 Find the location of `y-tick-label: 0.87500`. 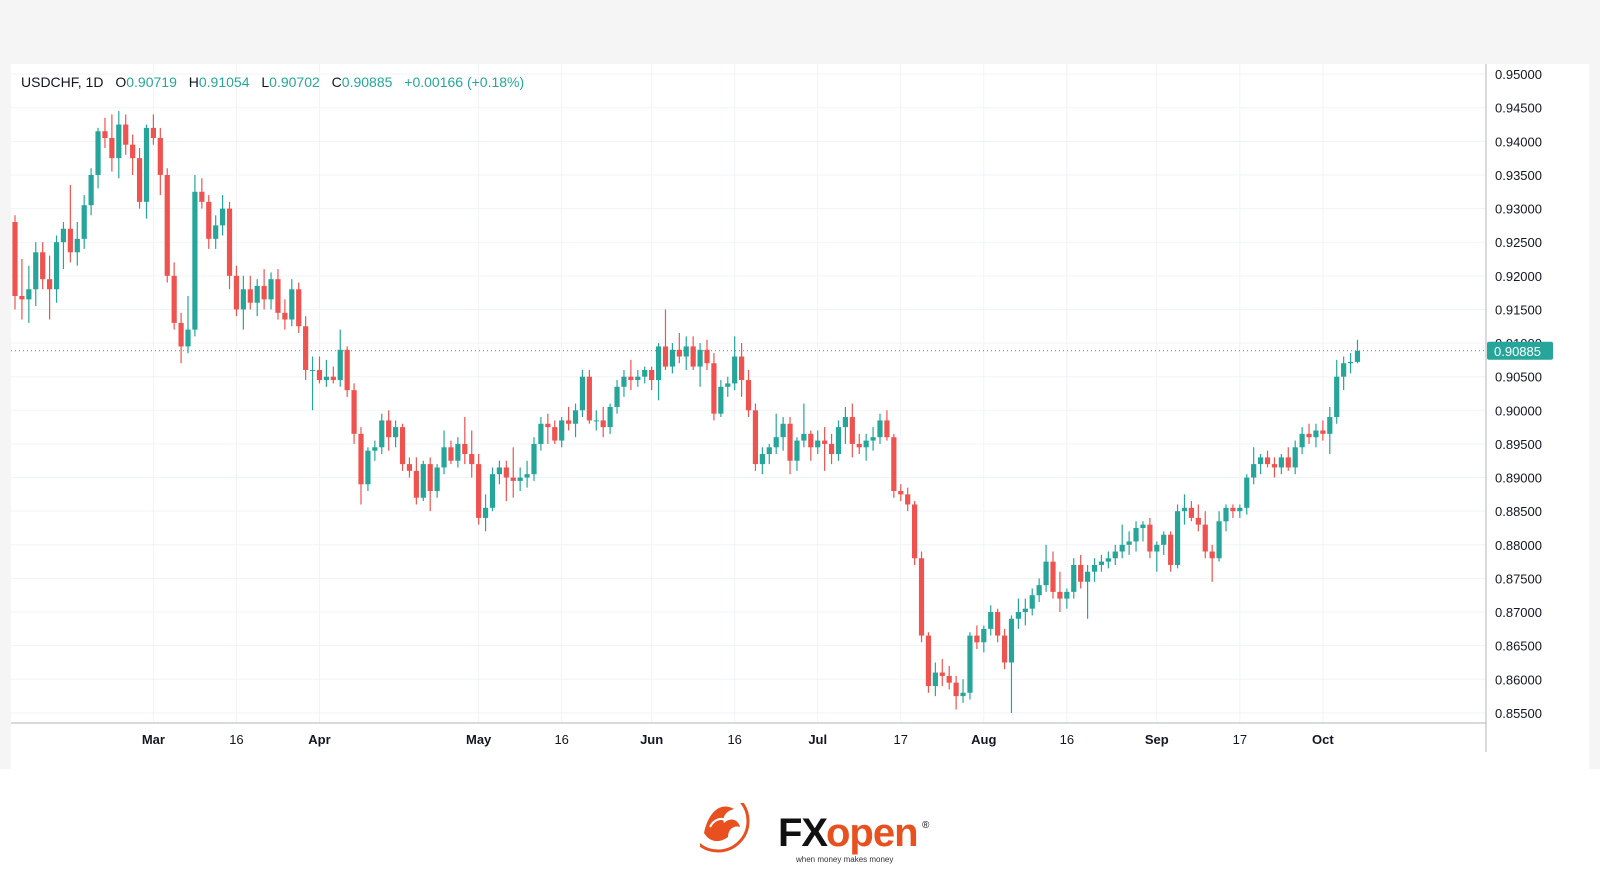

y-tick-label: 0.87500 is located at coordinates (1518, 578).